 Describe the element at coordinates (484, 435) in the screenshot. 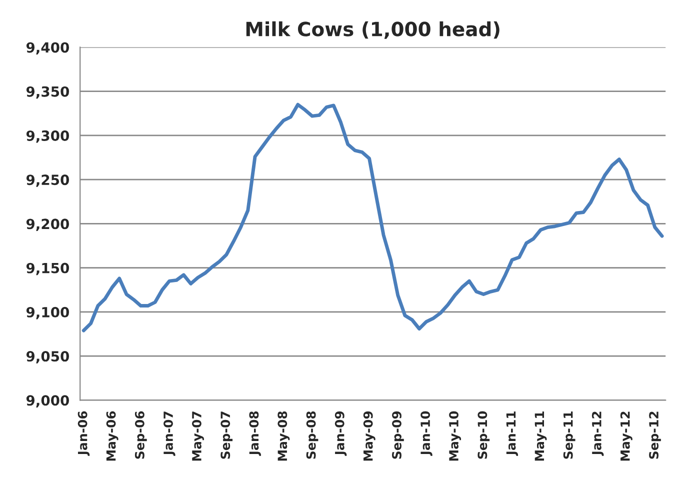

I see `x-tick-label: Sep-10` at that location.